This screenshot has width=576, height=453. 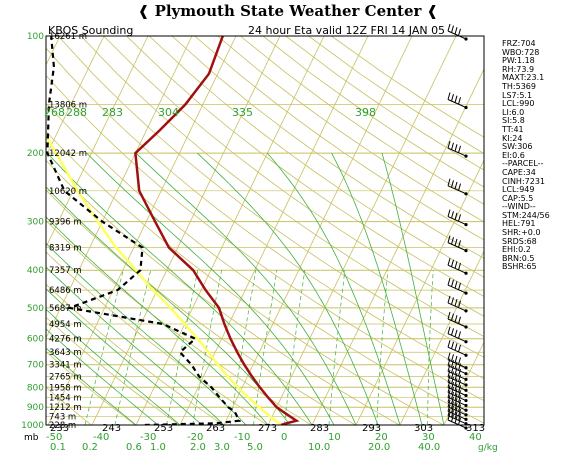 What do you see at coordinates (513, 155) in the screenshot?
I see `index-item: EI:0.6` at bounding box center [513, 155].